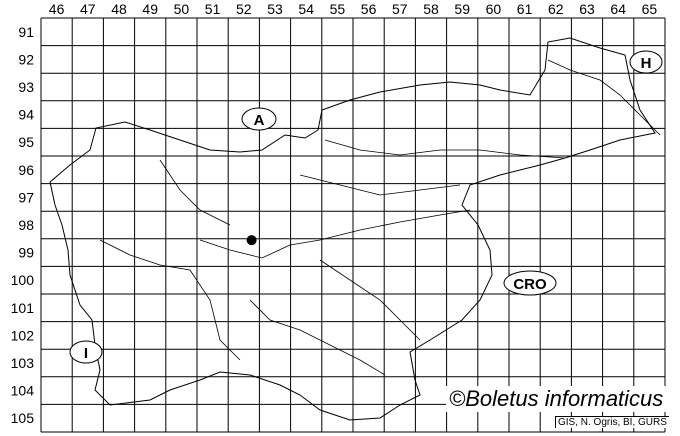 This screenshot has height=436, width=680. I want to click on column-label: 47, so click(88, 9).